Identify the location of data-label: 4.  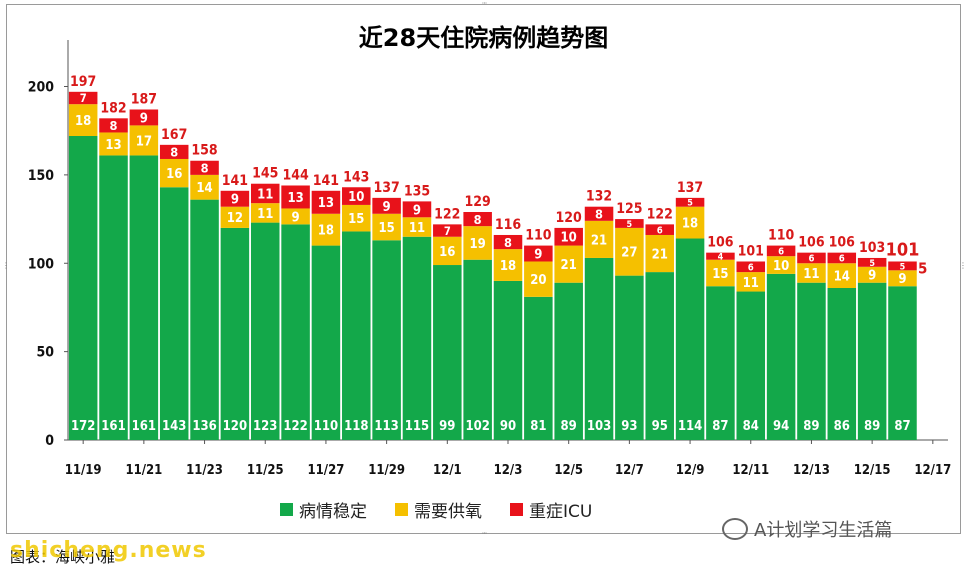
(721, 258).